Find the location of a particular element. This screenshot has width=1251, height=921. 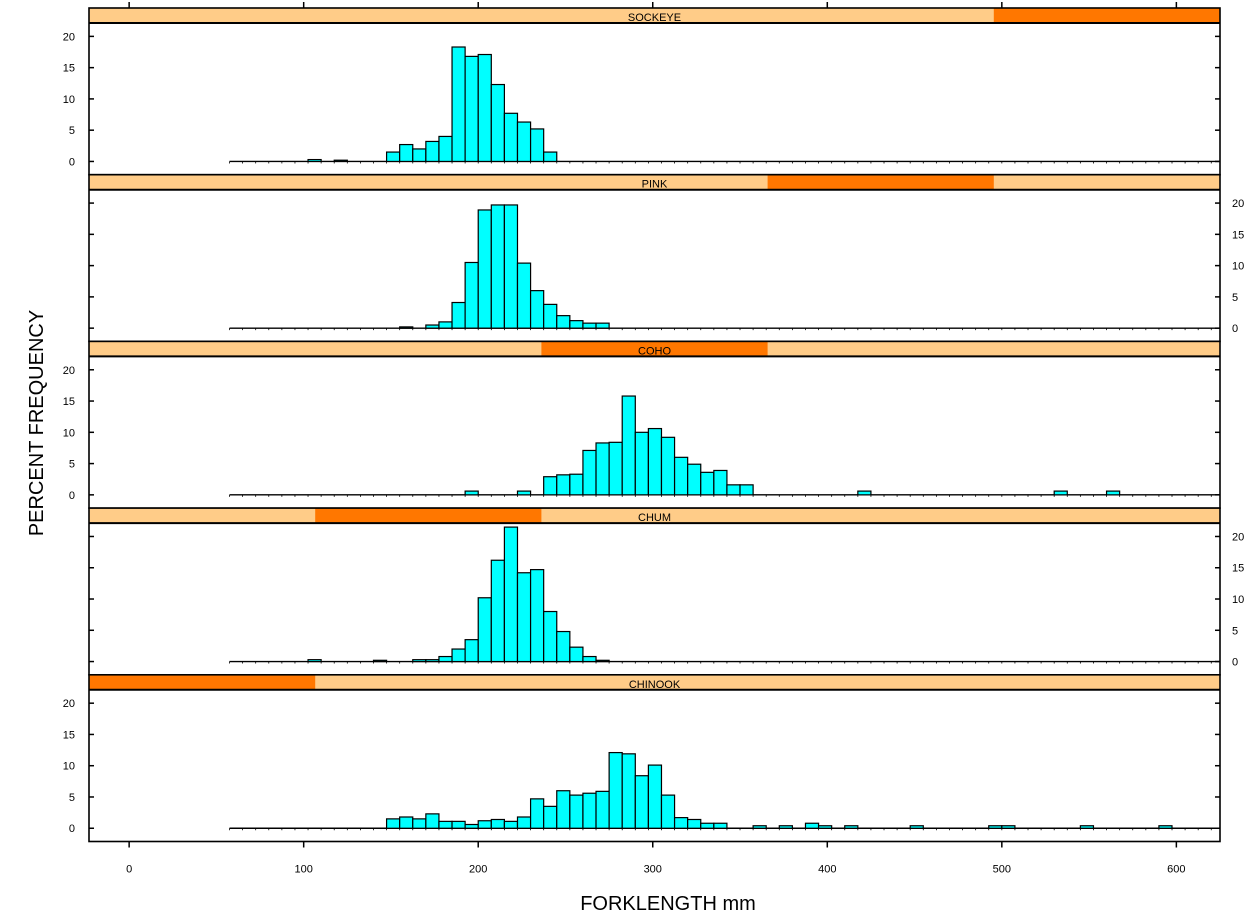

strip-background is located at coordinates (654, 15).